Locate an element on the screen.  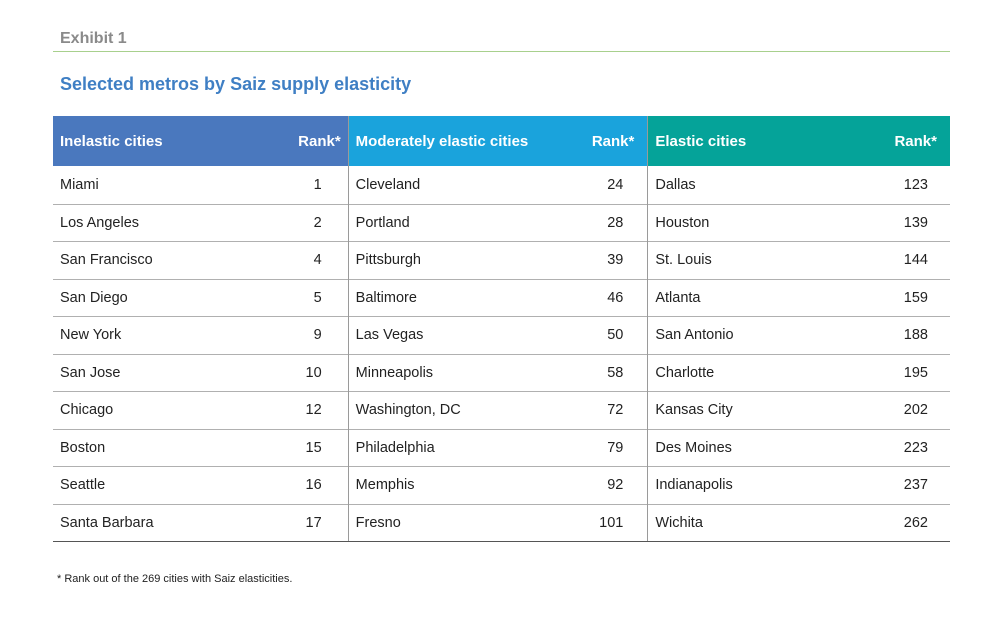
table-row: San Francisco 4 is located at coordinates (200, 260).